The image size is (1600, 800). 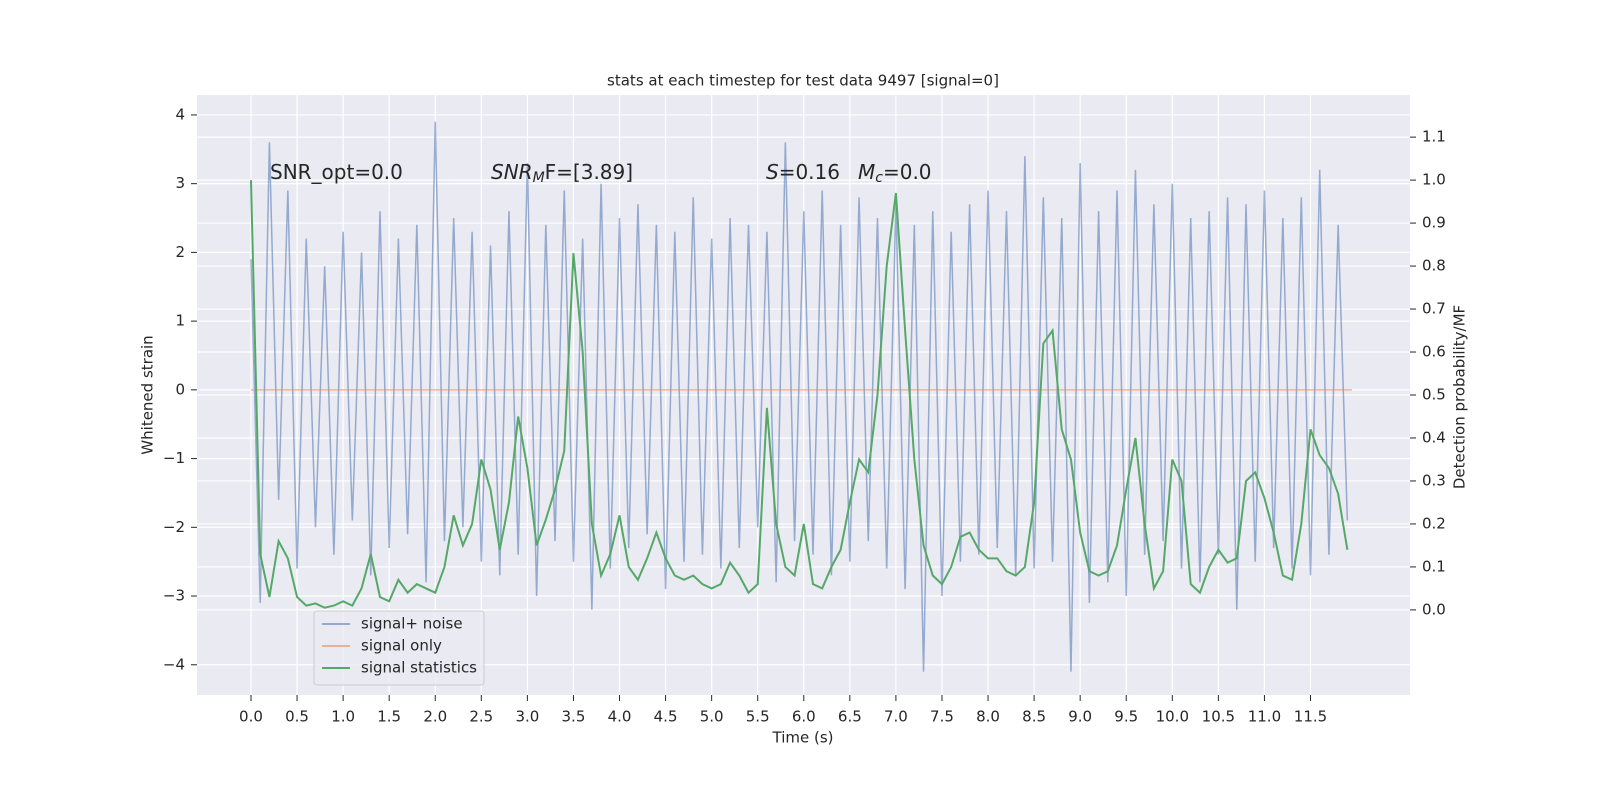 What do you see at coordinates (620, 717) in the screenshot?
I see `x-tick-label: 4.0` at bounding box center [620, 717].